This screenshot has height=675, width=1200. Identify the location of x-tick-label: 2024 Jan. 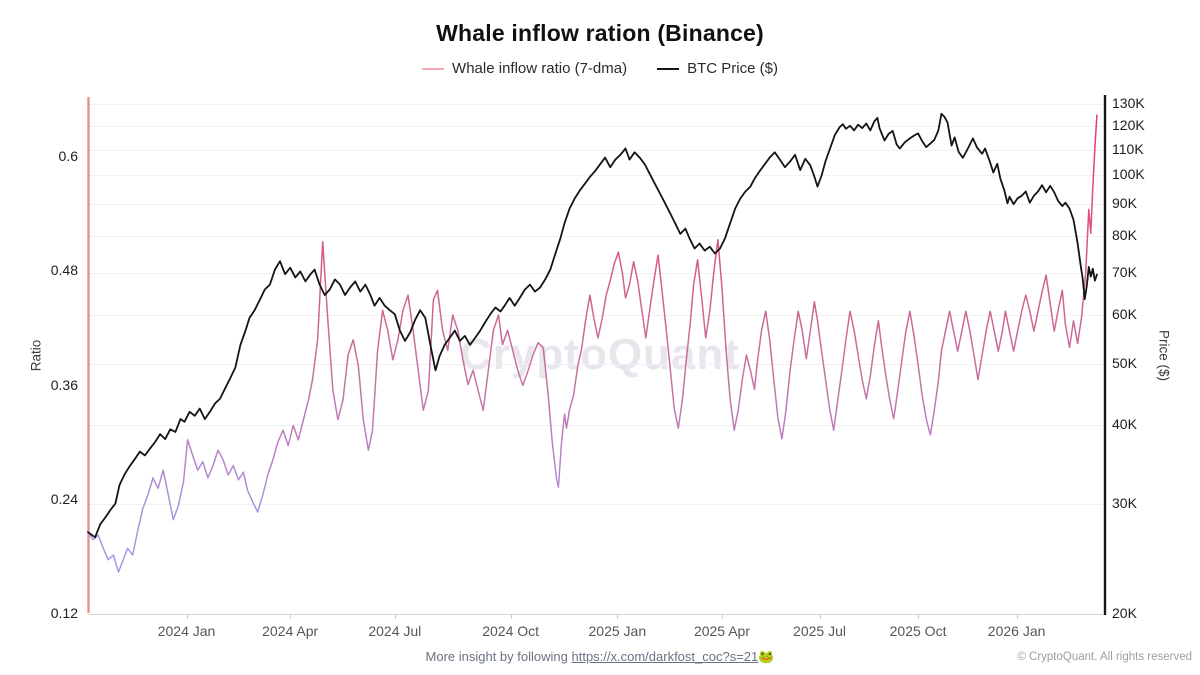
(186, 631).